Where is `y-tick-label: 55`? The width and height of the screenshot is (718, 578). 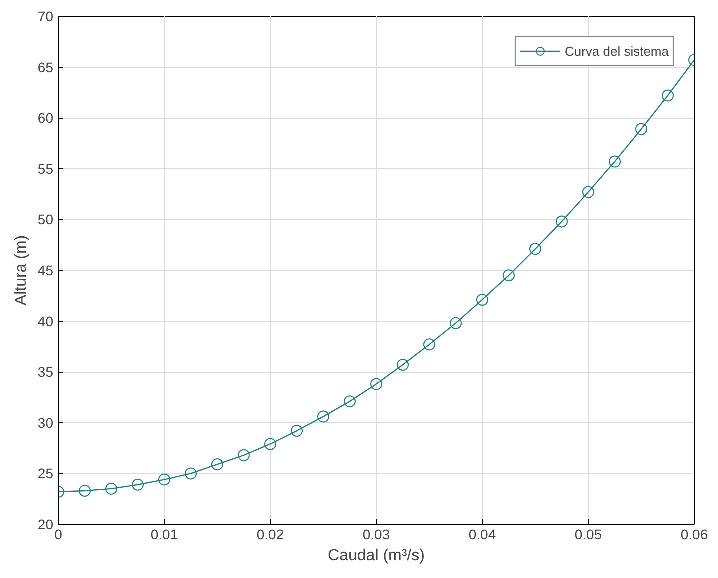 y-tick-label: 55 is located at coordinates (46, 168).